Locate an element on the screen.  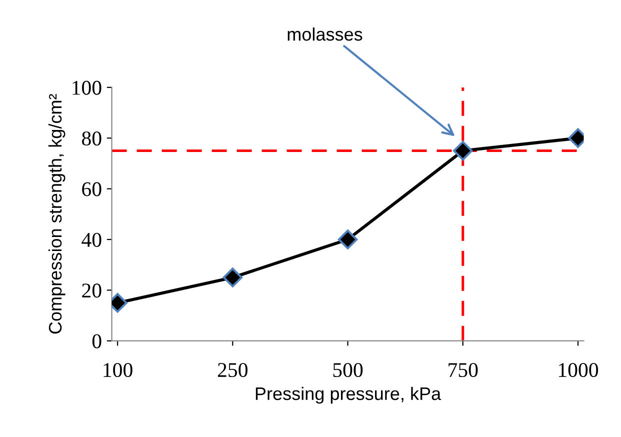
y-tick-label: 100 is located at coordinates (87, 87).